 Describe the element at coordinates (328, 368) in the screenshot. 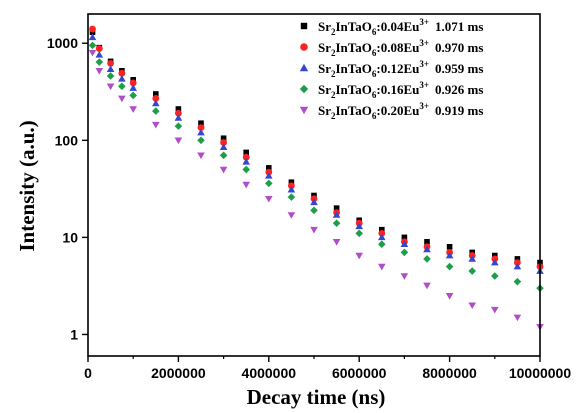

I see `x-axis: 0 2000000 4000000 6000000 8000000 10000000` at that location.